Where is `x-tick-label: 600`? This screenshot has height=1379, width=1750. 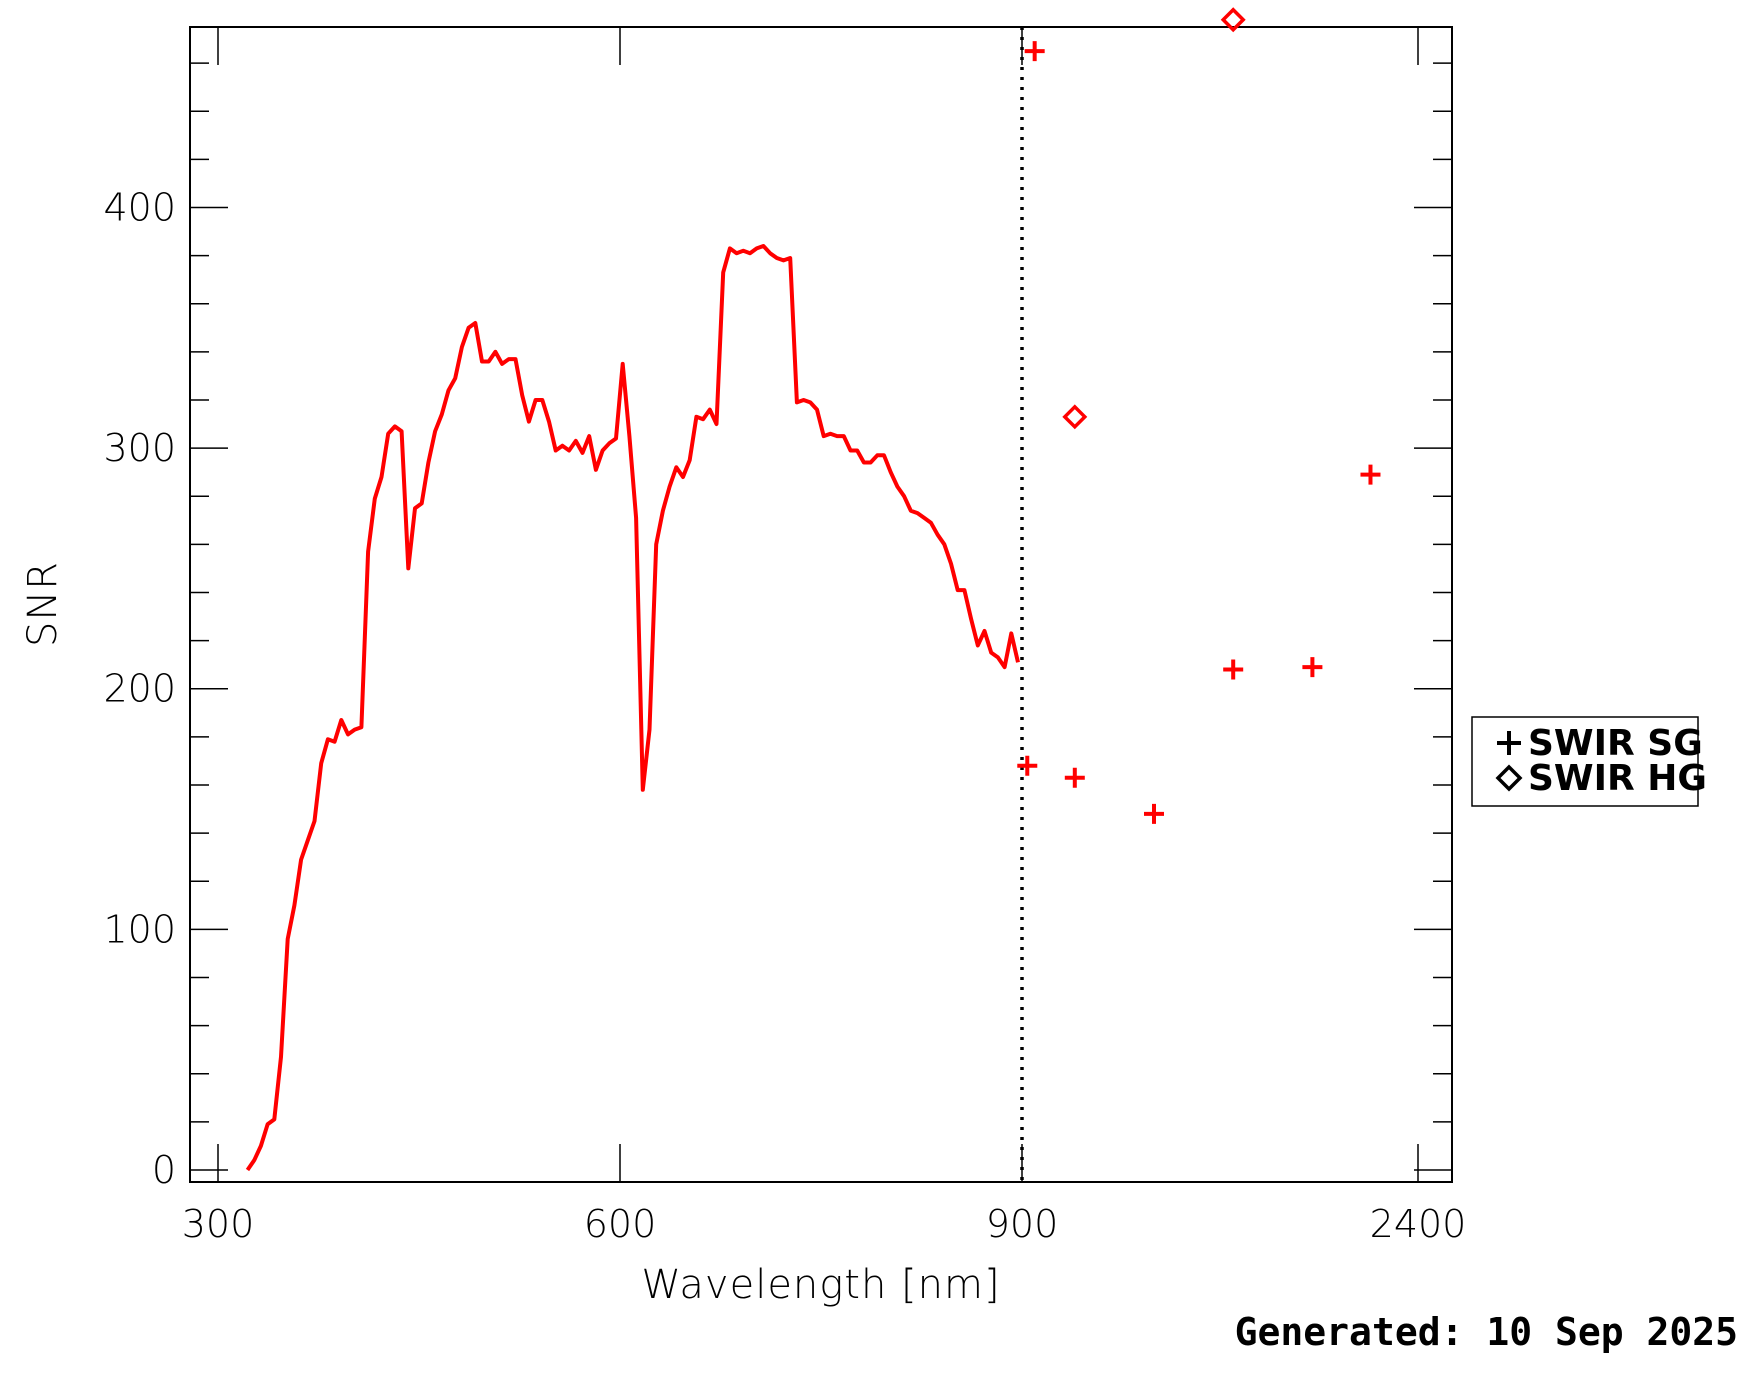
x-tick-label: 600 is located at coordinates (620, 1224).